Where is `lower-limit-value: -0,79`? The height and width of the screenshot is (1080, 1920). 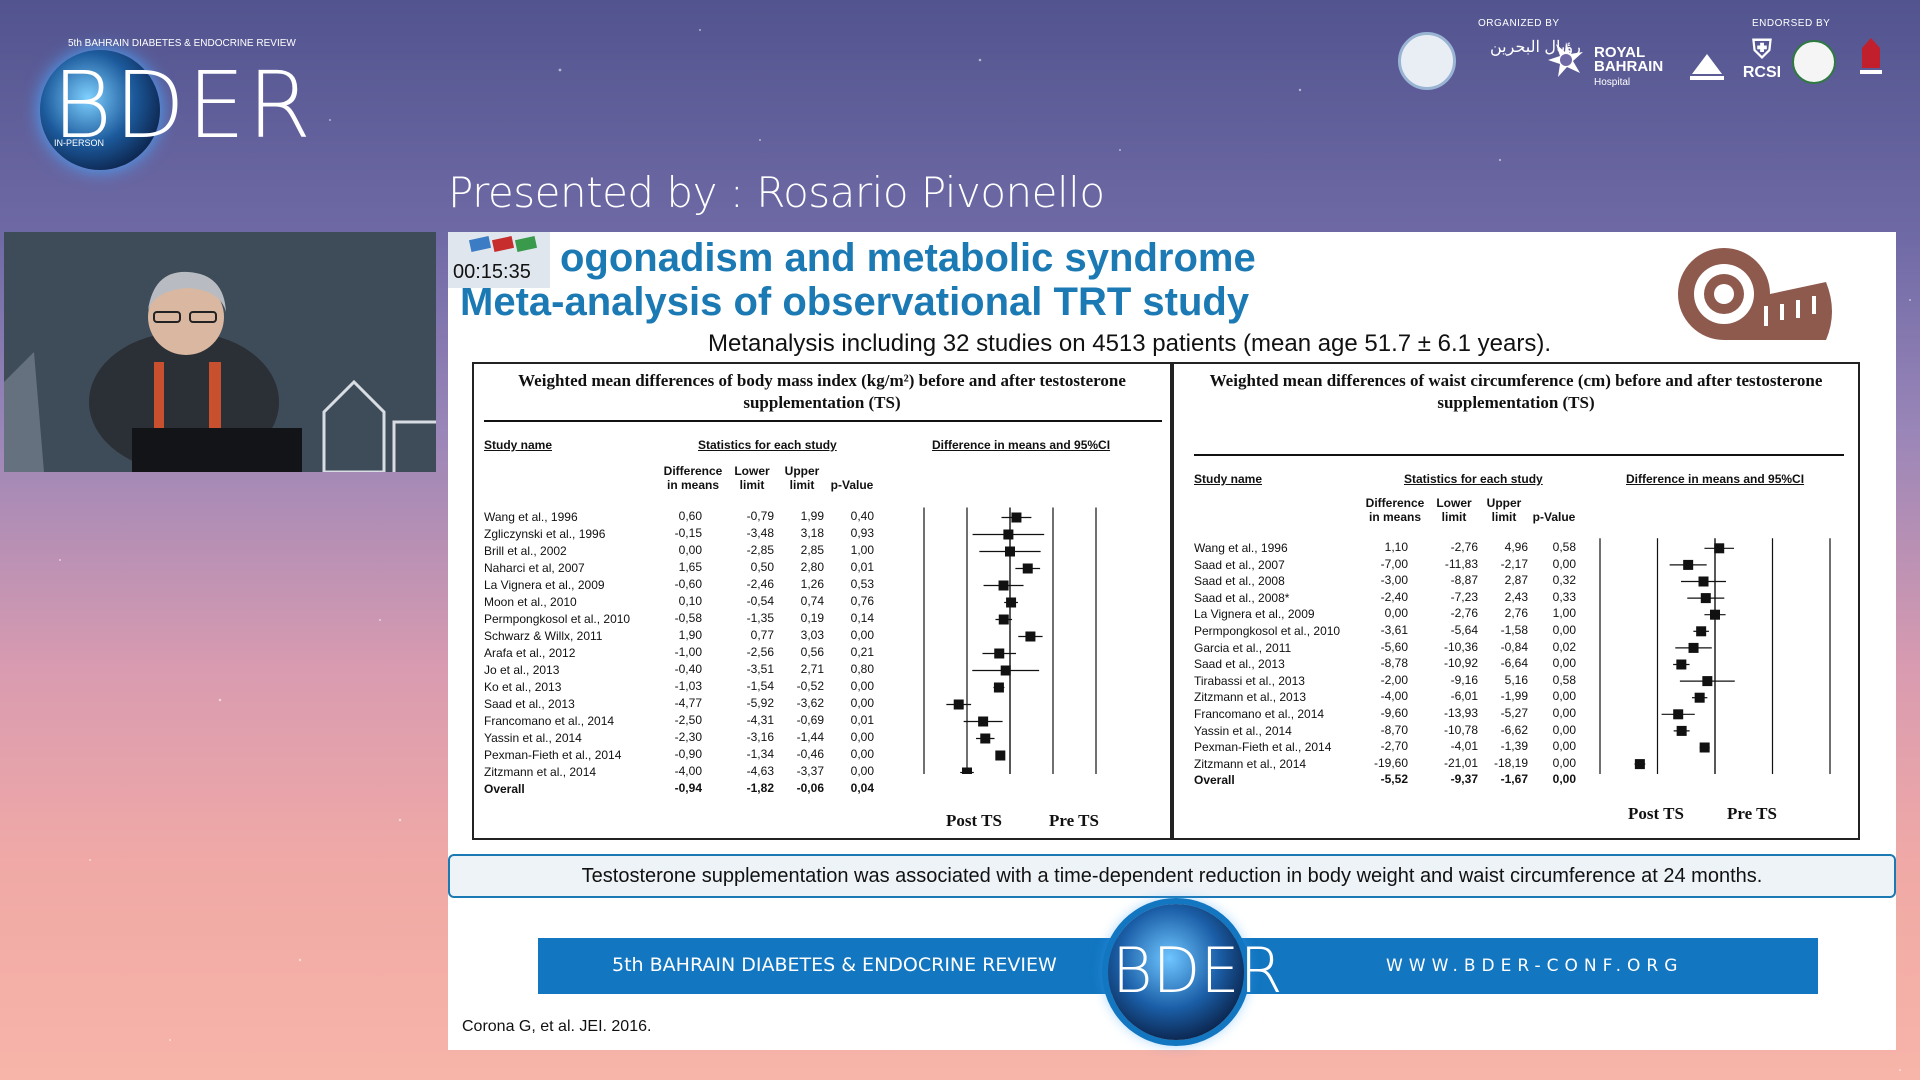
lower-limit-value: -0,79 is located at coordinates (760, 516).